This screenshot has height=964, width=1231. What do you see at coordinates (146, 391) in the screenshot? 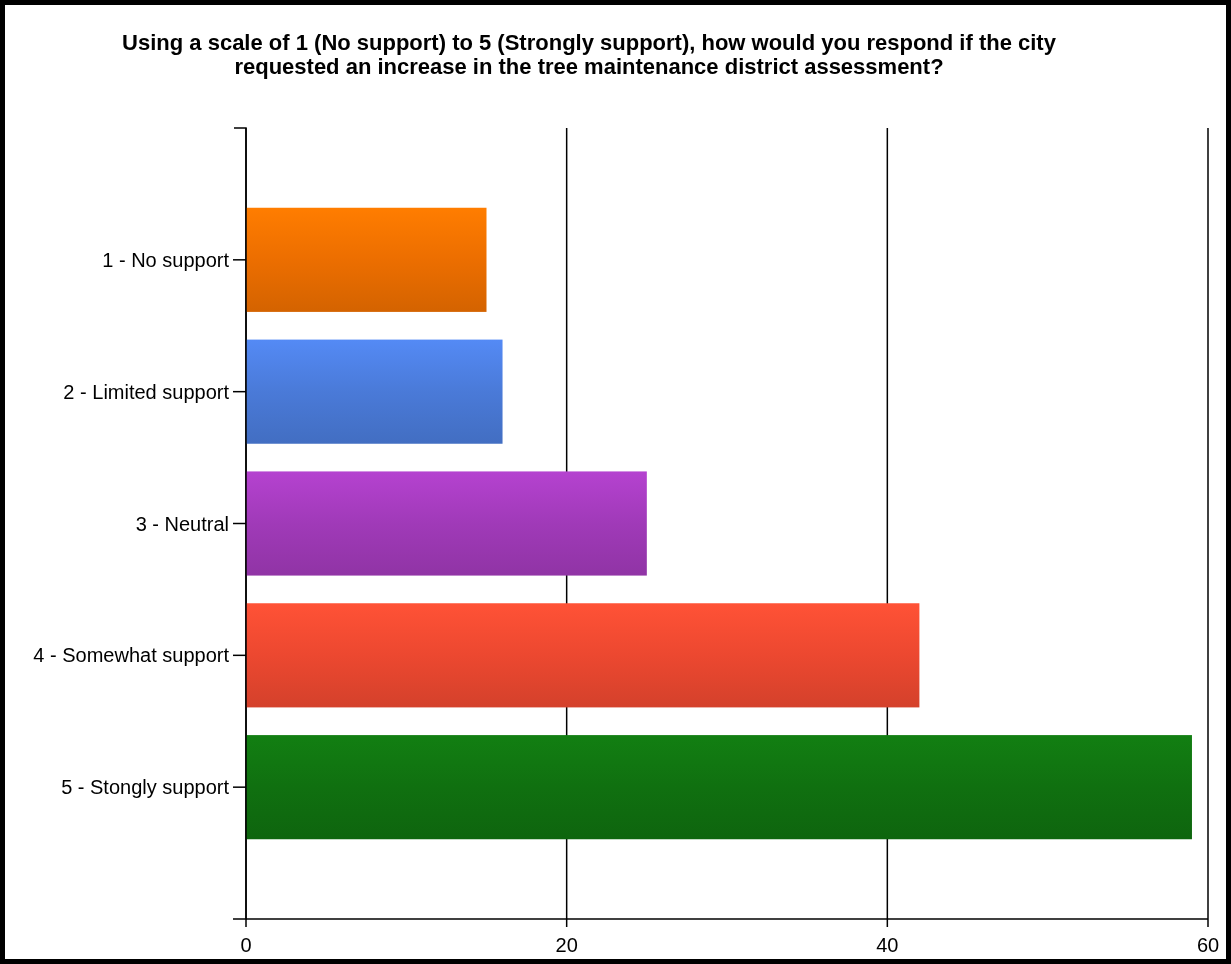
I see `y-tick-label: 2 - Limited support` at bounding box center [146, 391].